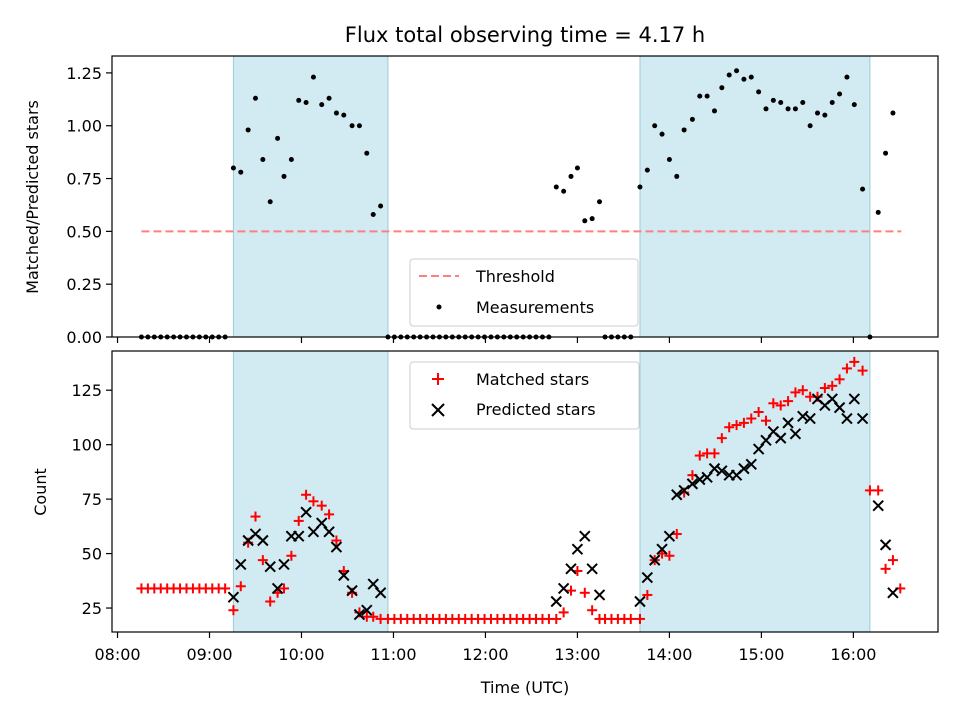  Describe the element at coordinates (86, 390) in the screenshot. I see `y-tick-label: 125` at that location.